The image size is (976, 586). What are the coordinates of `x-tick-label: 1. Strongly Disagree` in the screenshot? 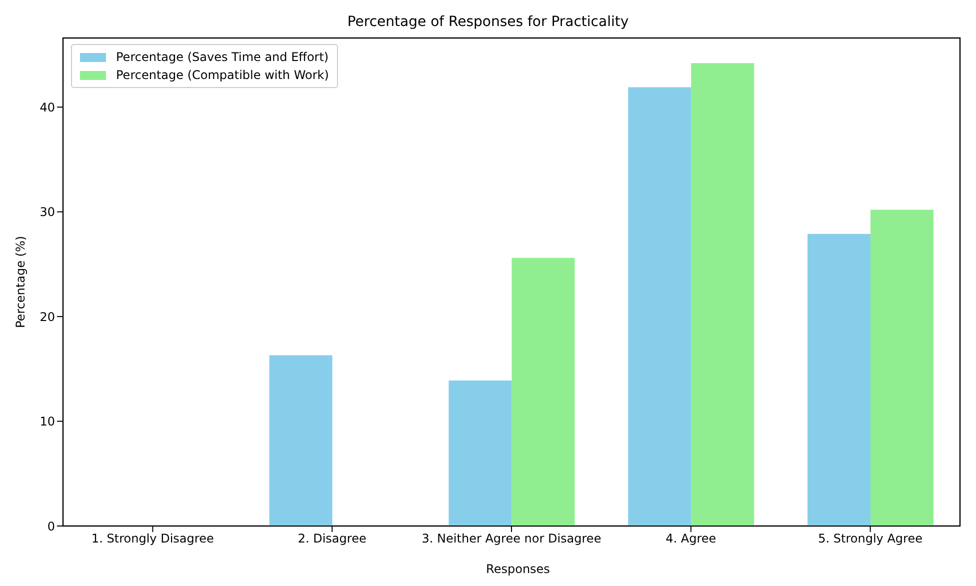 It's located at (153, 539).